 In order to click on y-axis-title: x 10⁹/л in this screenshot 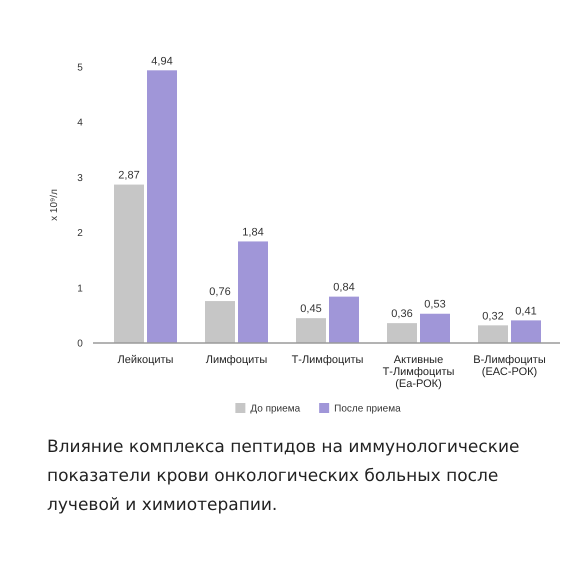, I will do `click(54, 204)`.